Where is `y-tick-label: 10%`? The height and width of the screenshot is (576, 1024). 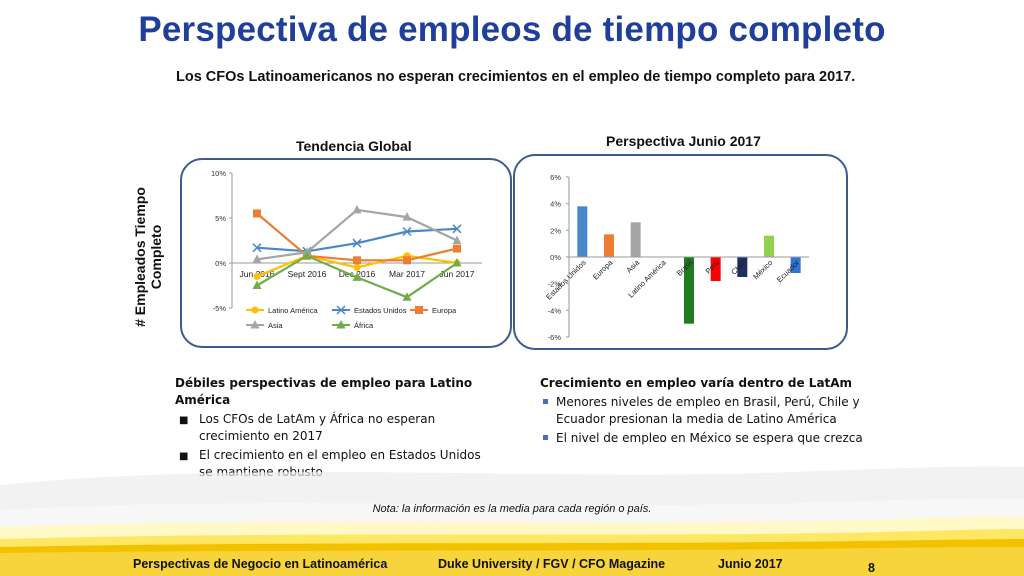 y-tick-label: 10% is located at coordinates (218, 173).